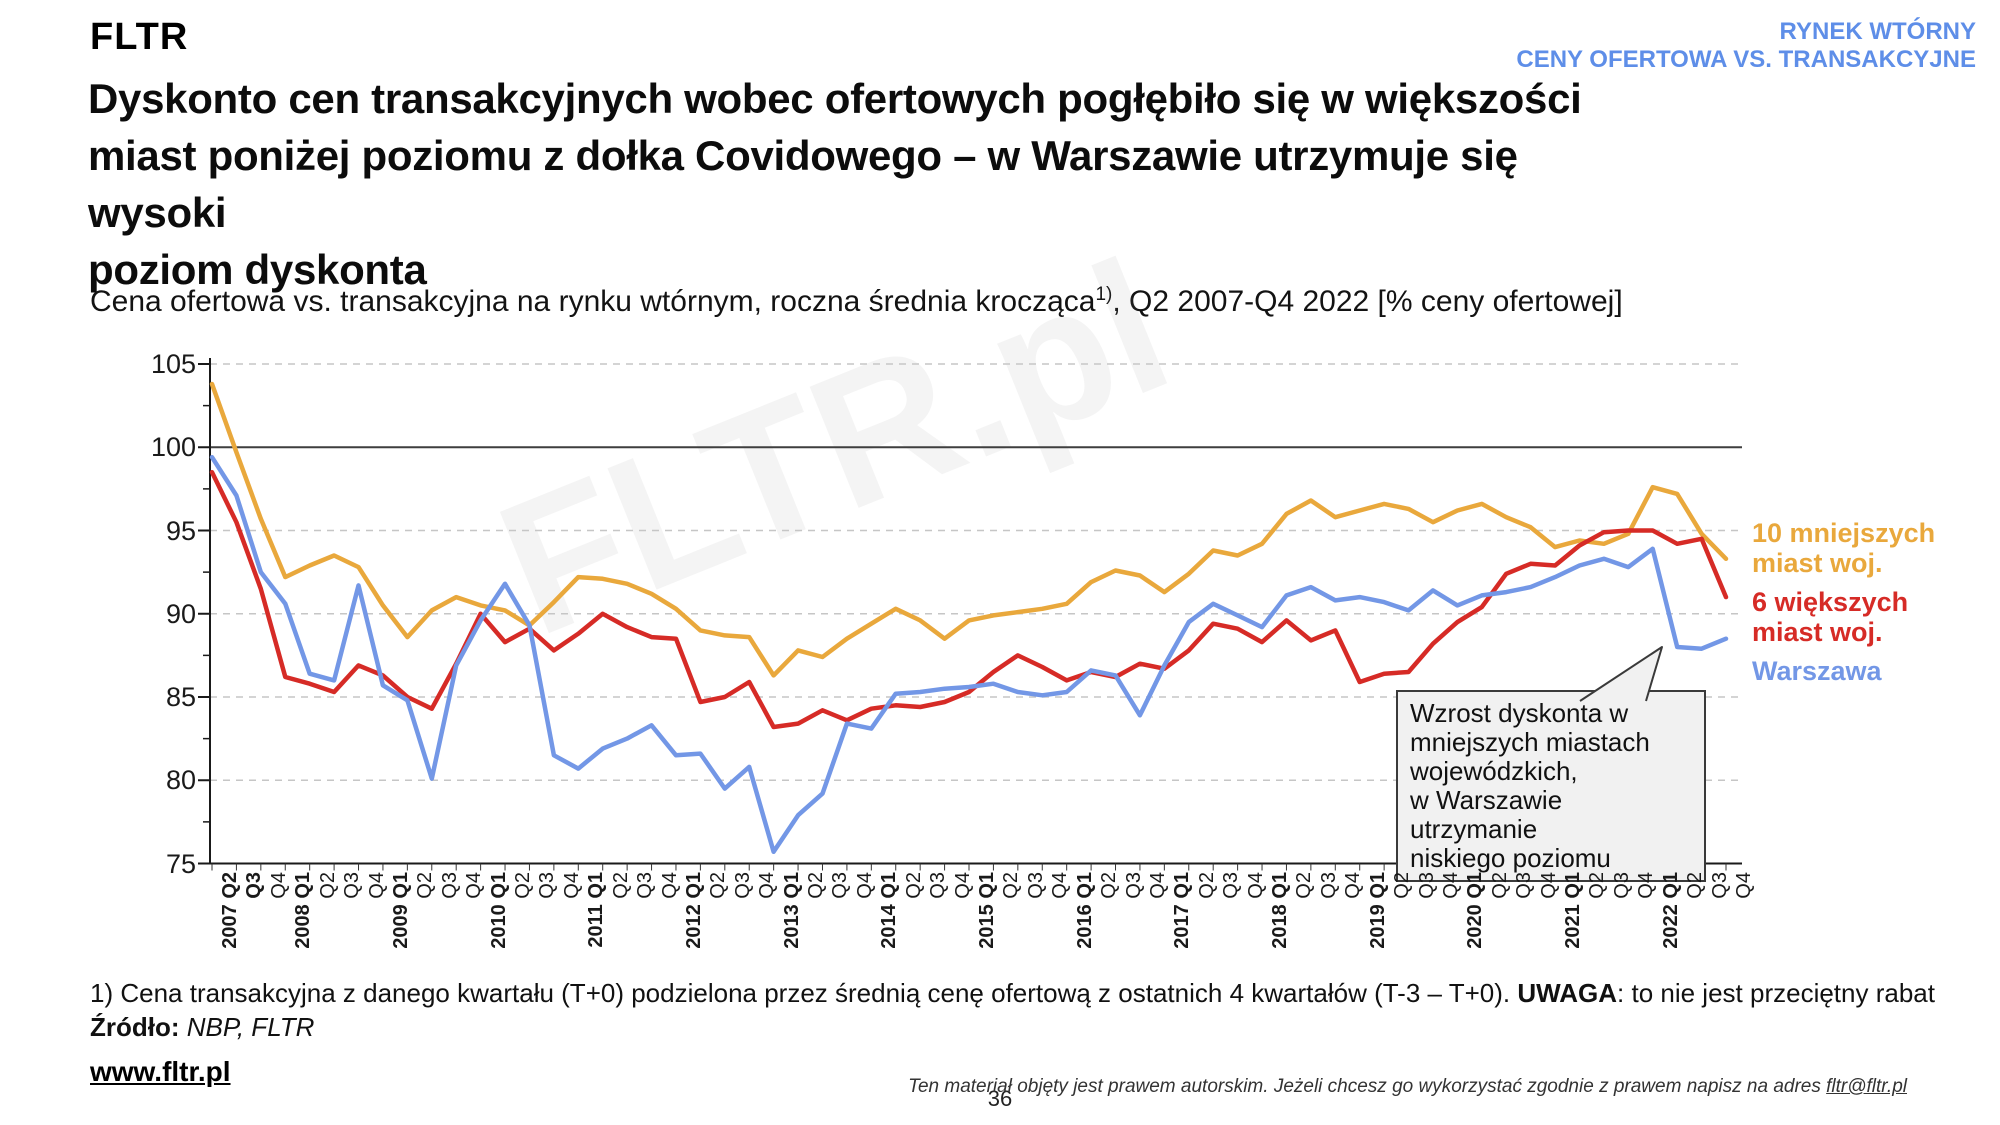 Image resolution: width=2000 pixels, height=1125 pixels. What do you see at coordinates (139, 37) in the screenshot?
I see `fltr-logo: FLTR` at bounding box center [139, 37].